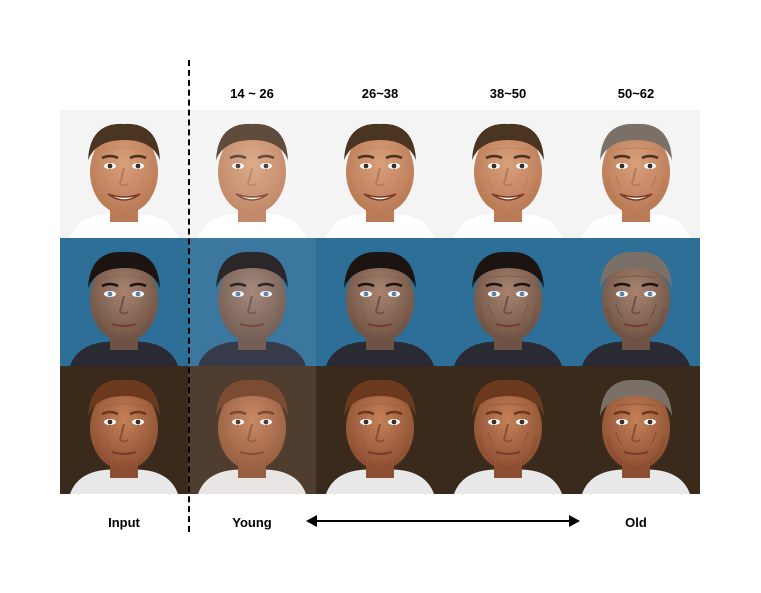 This screenshot has height=593, width=761. Describe the element at coordinates (443, 521) in the screenshot. I see `age-direction-arrow-icon` at that location.